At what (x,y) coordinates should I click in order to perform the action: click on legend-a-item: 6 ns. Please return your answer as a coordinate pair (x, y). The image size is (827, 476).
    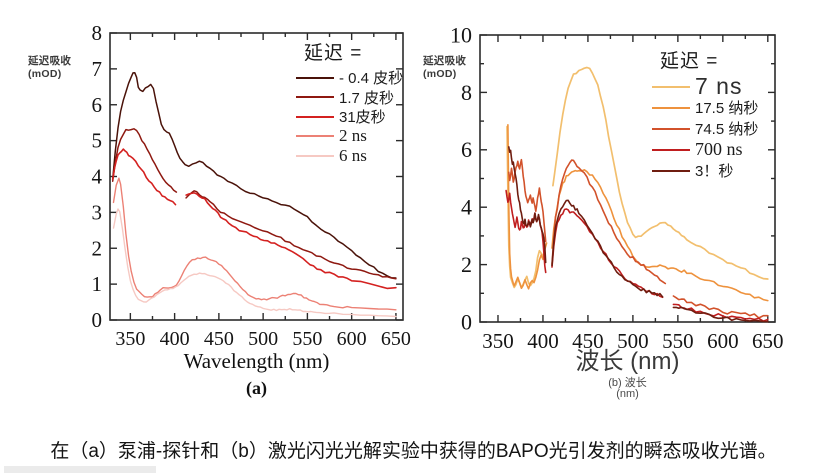
    Looking at the image, I should click on (349, 156).